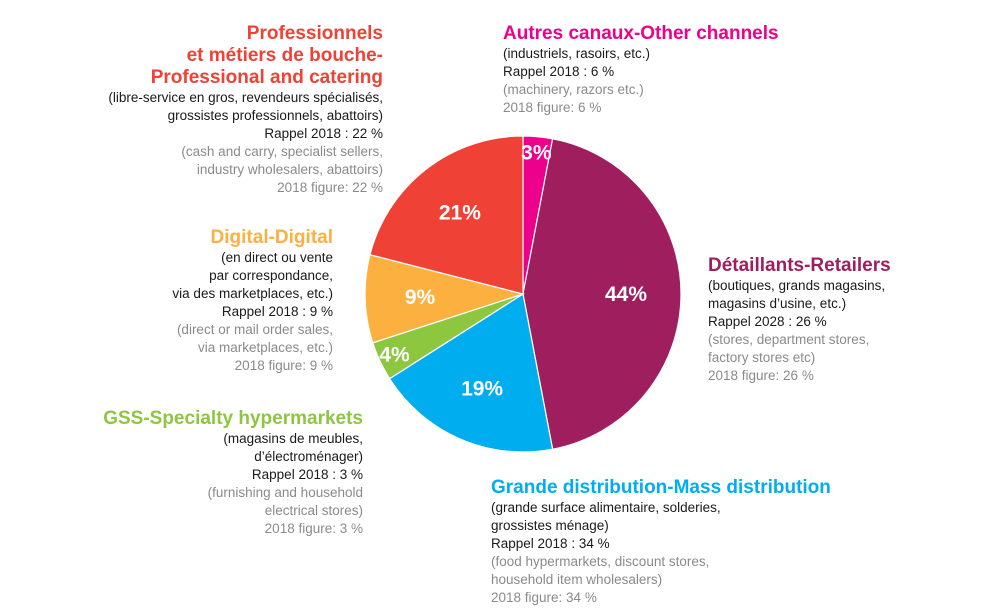  What do you see at coordinates (285, 492) in the screenshot?
I see `annotation-line-en: (furnishing and household` at bounding box center [285, 492].